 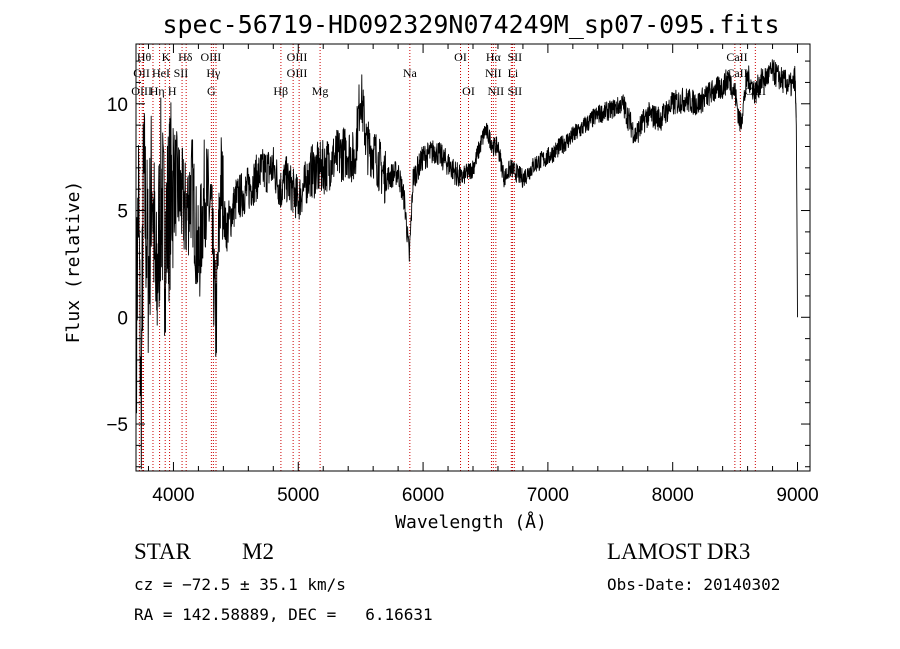 What do you see at coordinates (423, 495) in the screenshot?
I see `x-tick-label: 6000` at bounding box center [423, 495].